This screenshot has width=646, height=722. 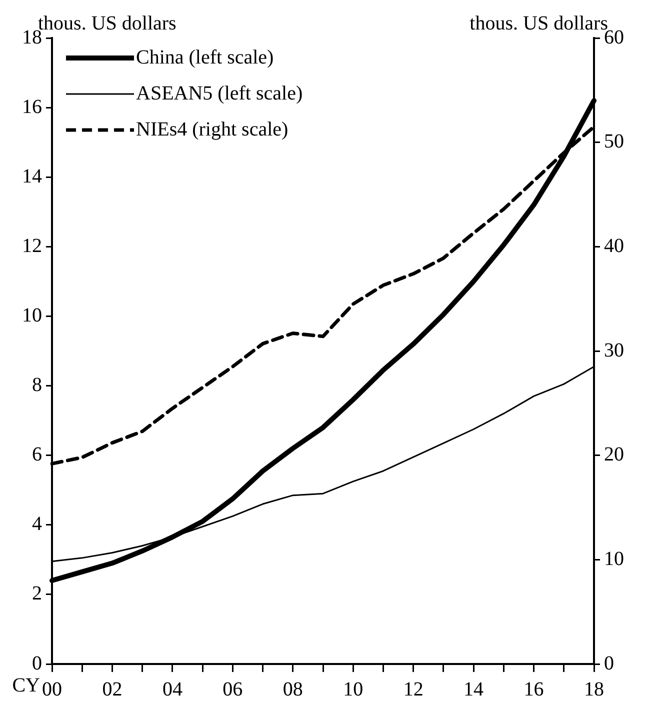 I want to click on x-tick-label: 18, so click(x=594, y=689).